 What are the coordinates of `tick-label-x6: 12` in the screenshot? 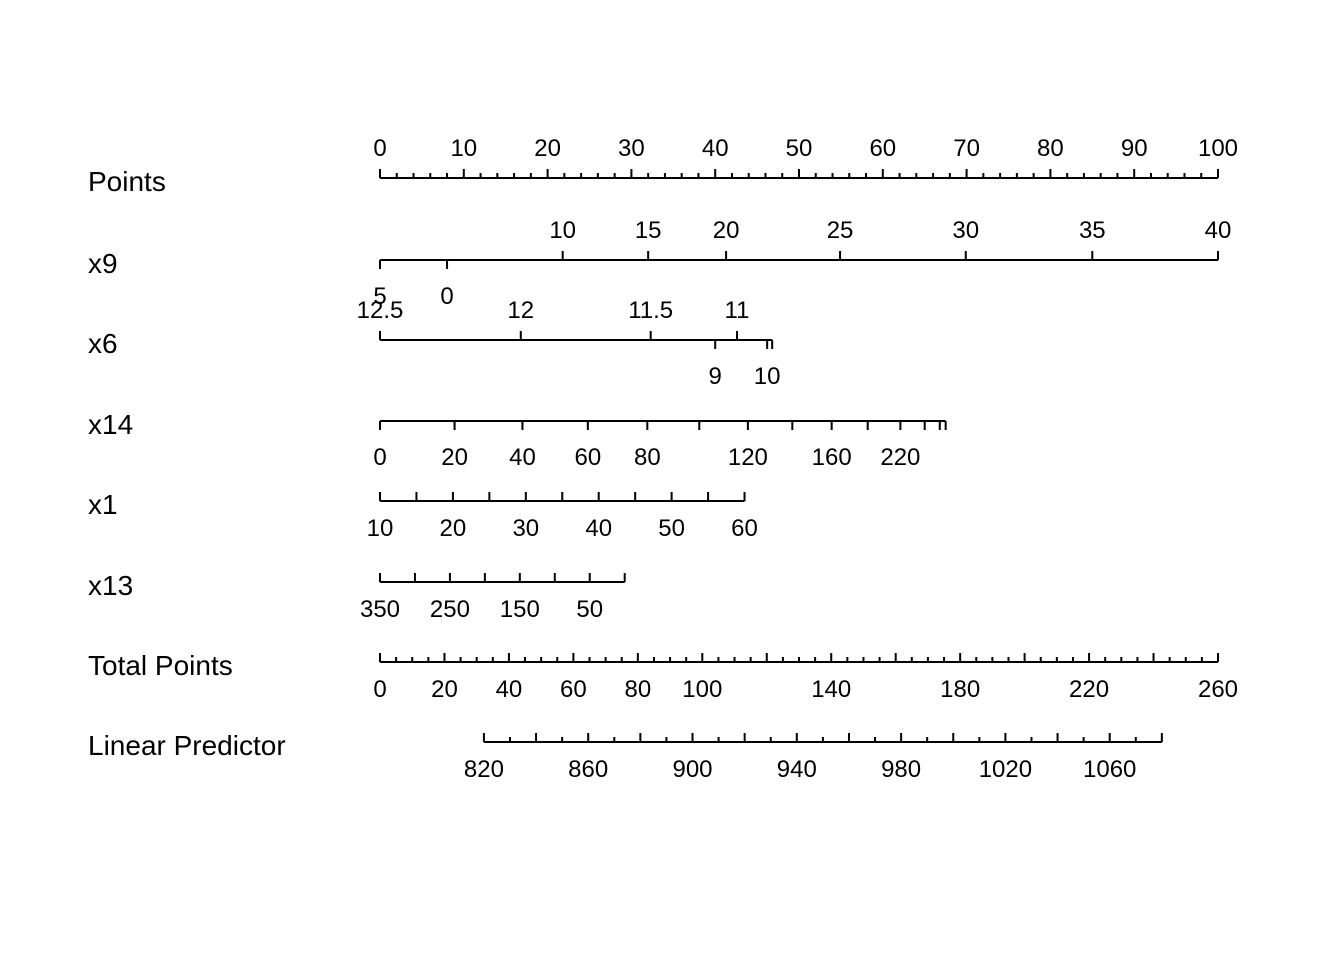 It's located at (520, 310).